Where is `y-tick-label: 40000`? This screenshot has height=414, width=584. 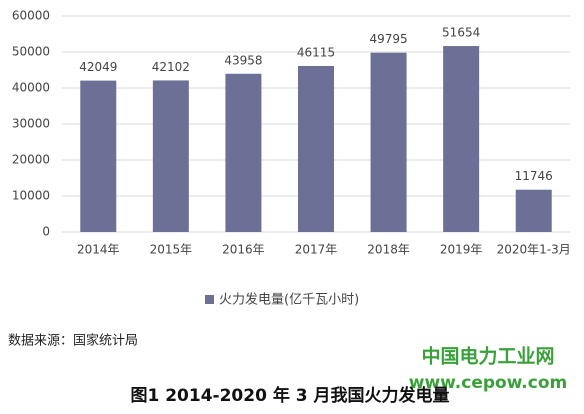 y-tick-label: 40000 is located at coordinates (31, 88).